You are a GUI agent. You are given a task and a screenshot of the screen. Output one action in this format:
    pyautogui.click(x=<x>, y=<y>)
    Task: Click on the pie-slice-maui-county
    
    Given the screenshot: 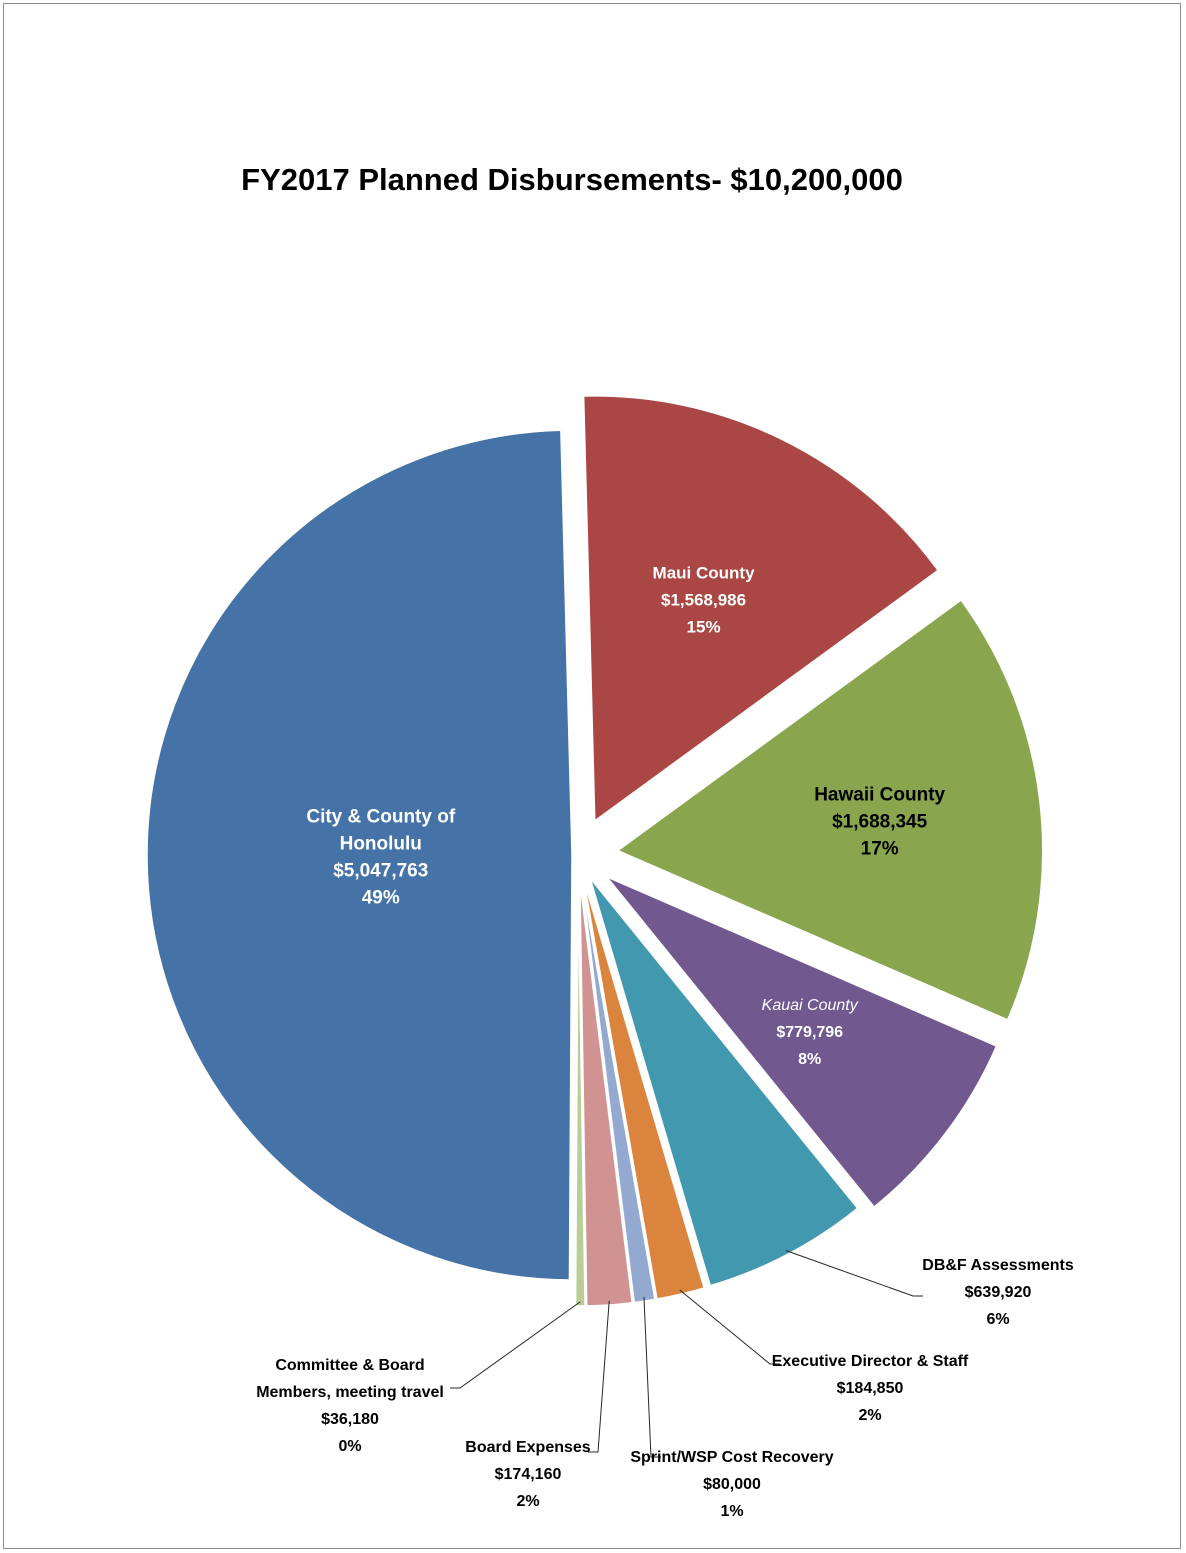 What is the action you would take?
    pyautogui.click(x=761, y=609)
    